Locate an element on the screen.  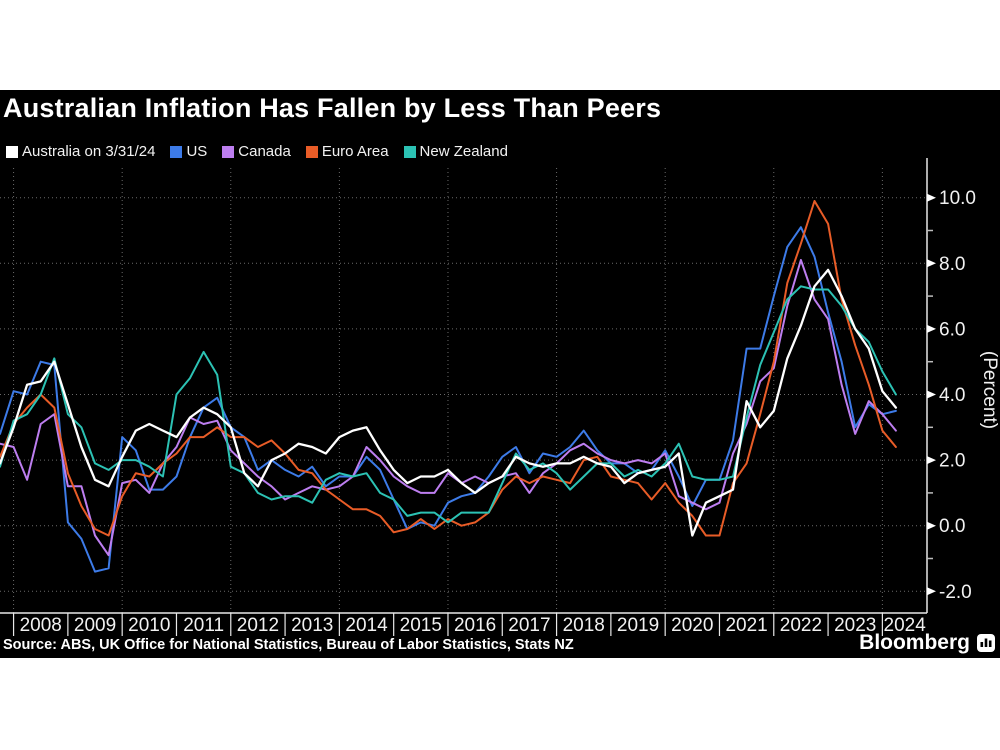
x-axis-year-label: 2015 is located at coordinates (421, 625).